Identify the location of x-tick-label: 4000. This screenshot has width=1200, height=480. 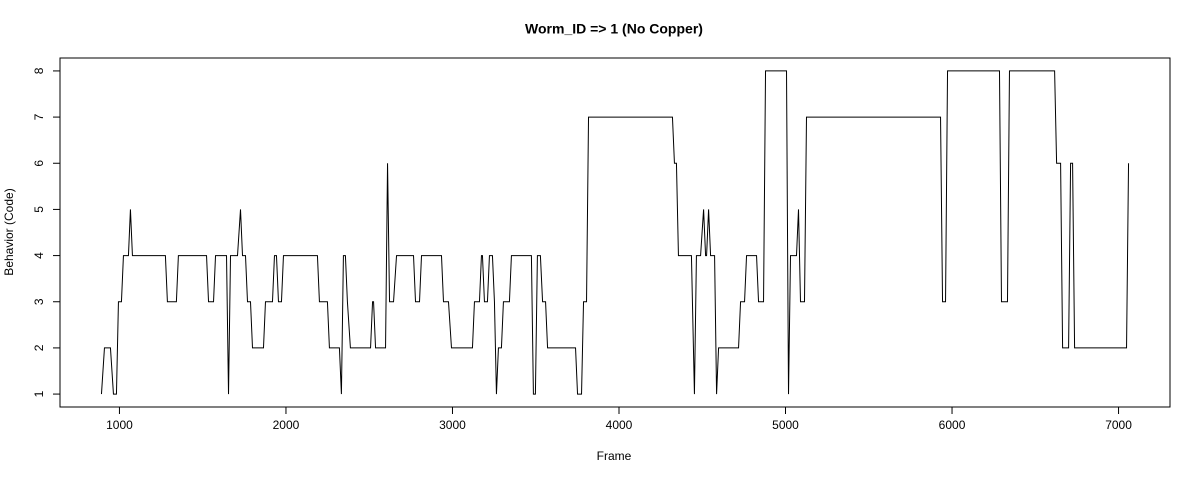
(619, 425).